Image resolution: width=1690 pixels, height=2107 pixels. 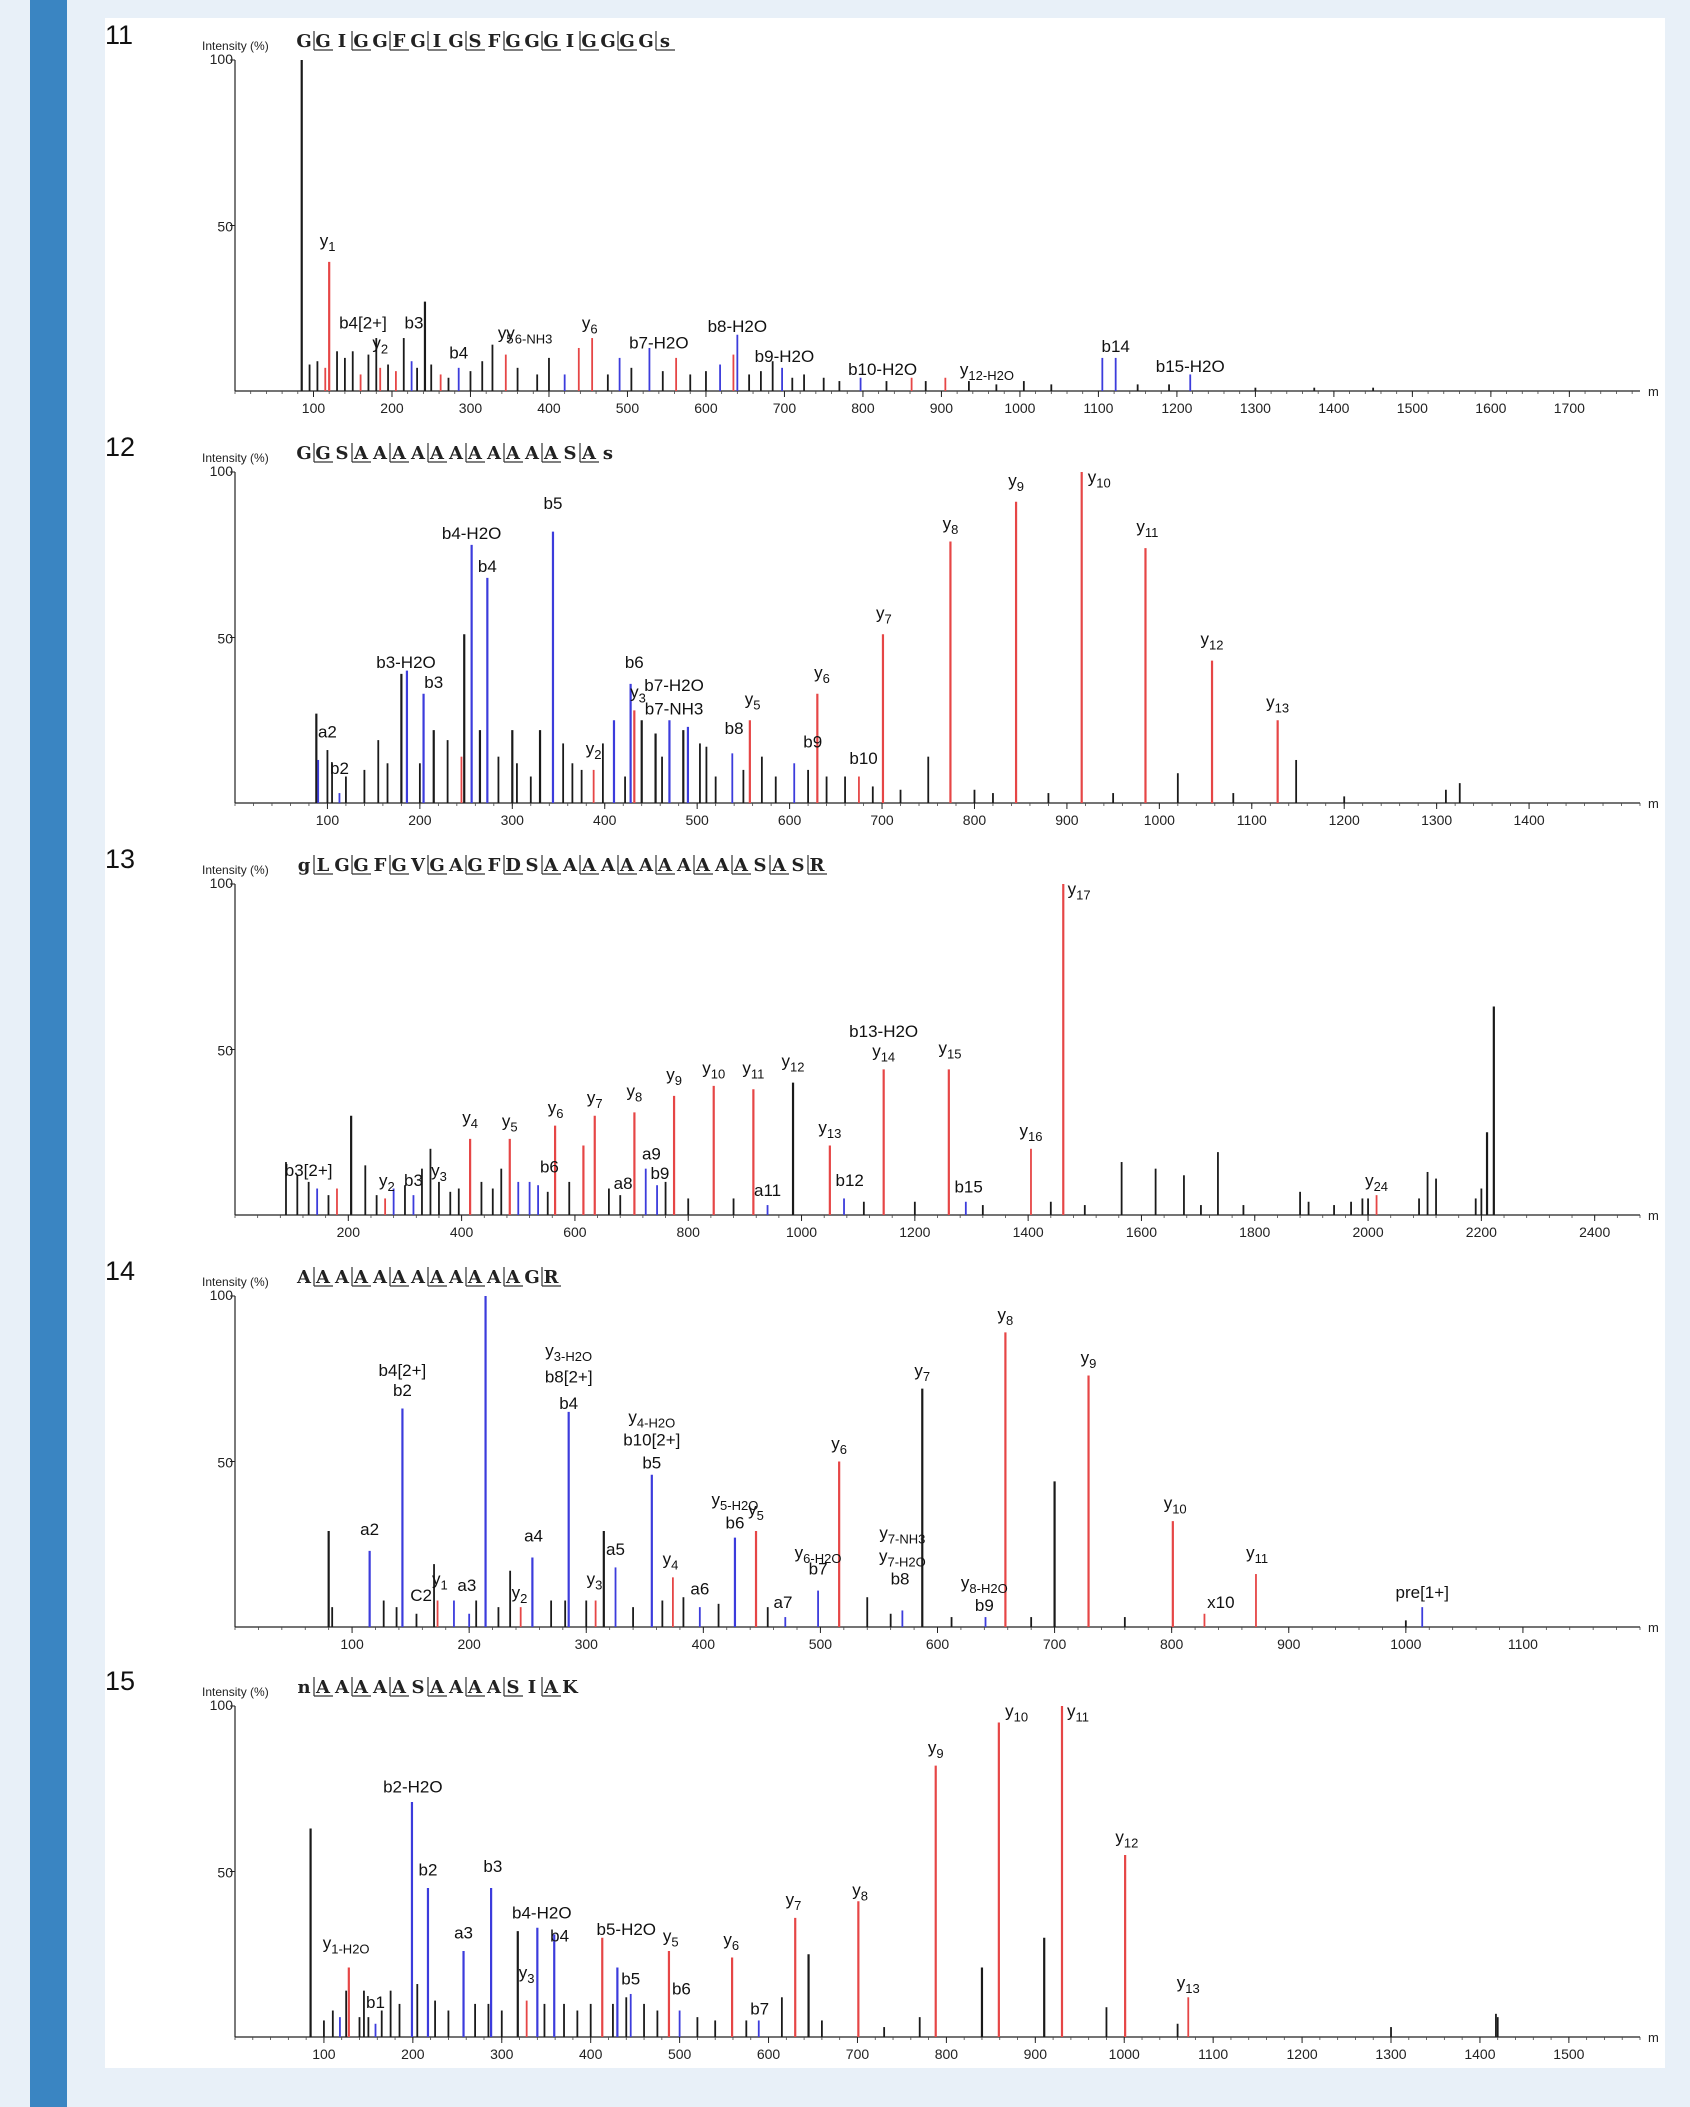 I want to click on peak-label: y9, so click(x=1089, y=1359).